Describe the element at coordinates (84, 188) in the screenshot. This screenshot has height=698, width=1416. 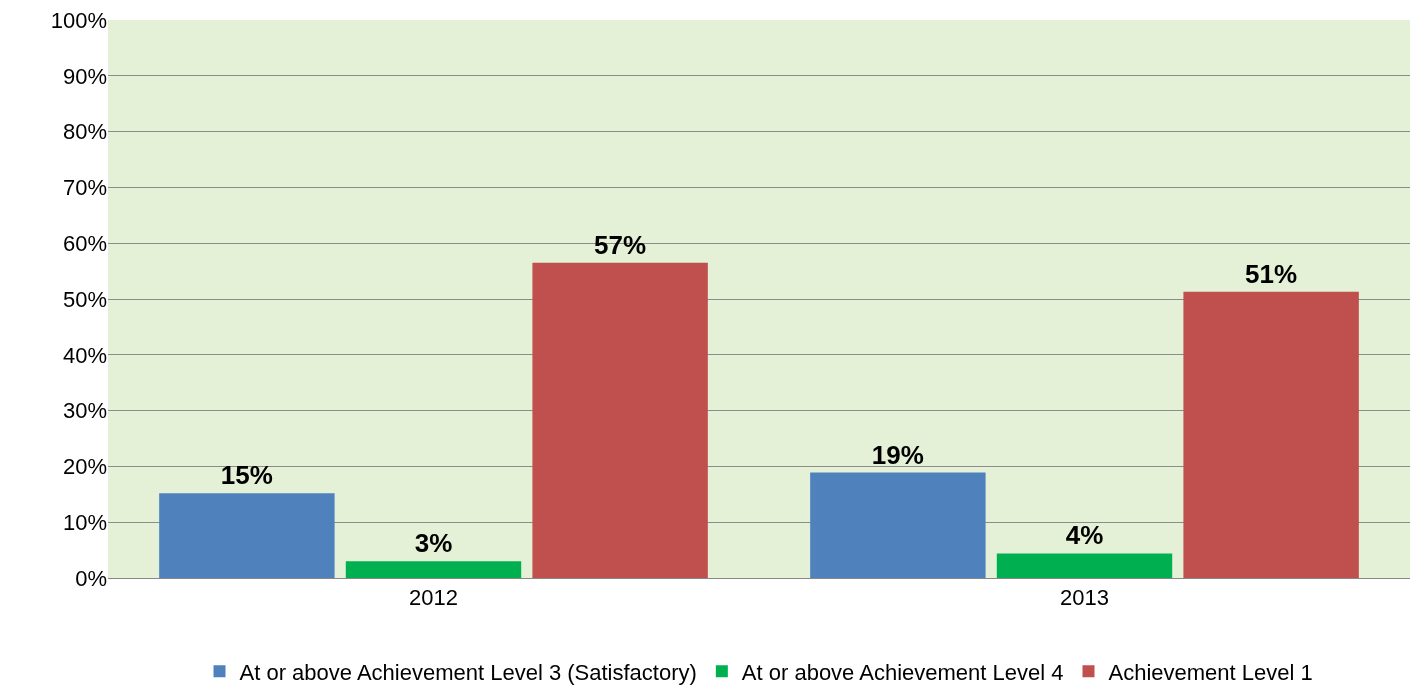
I see `y-tick-label: 70%` at that location.